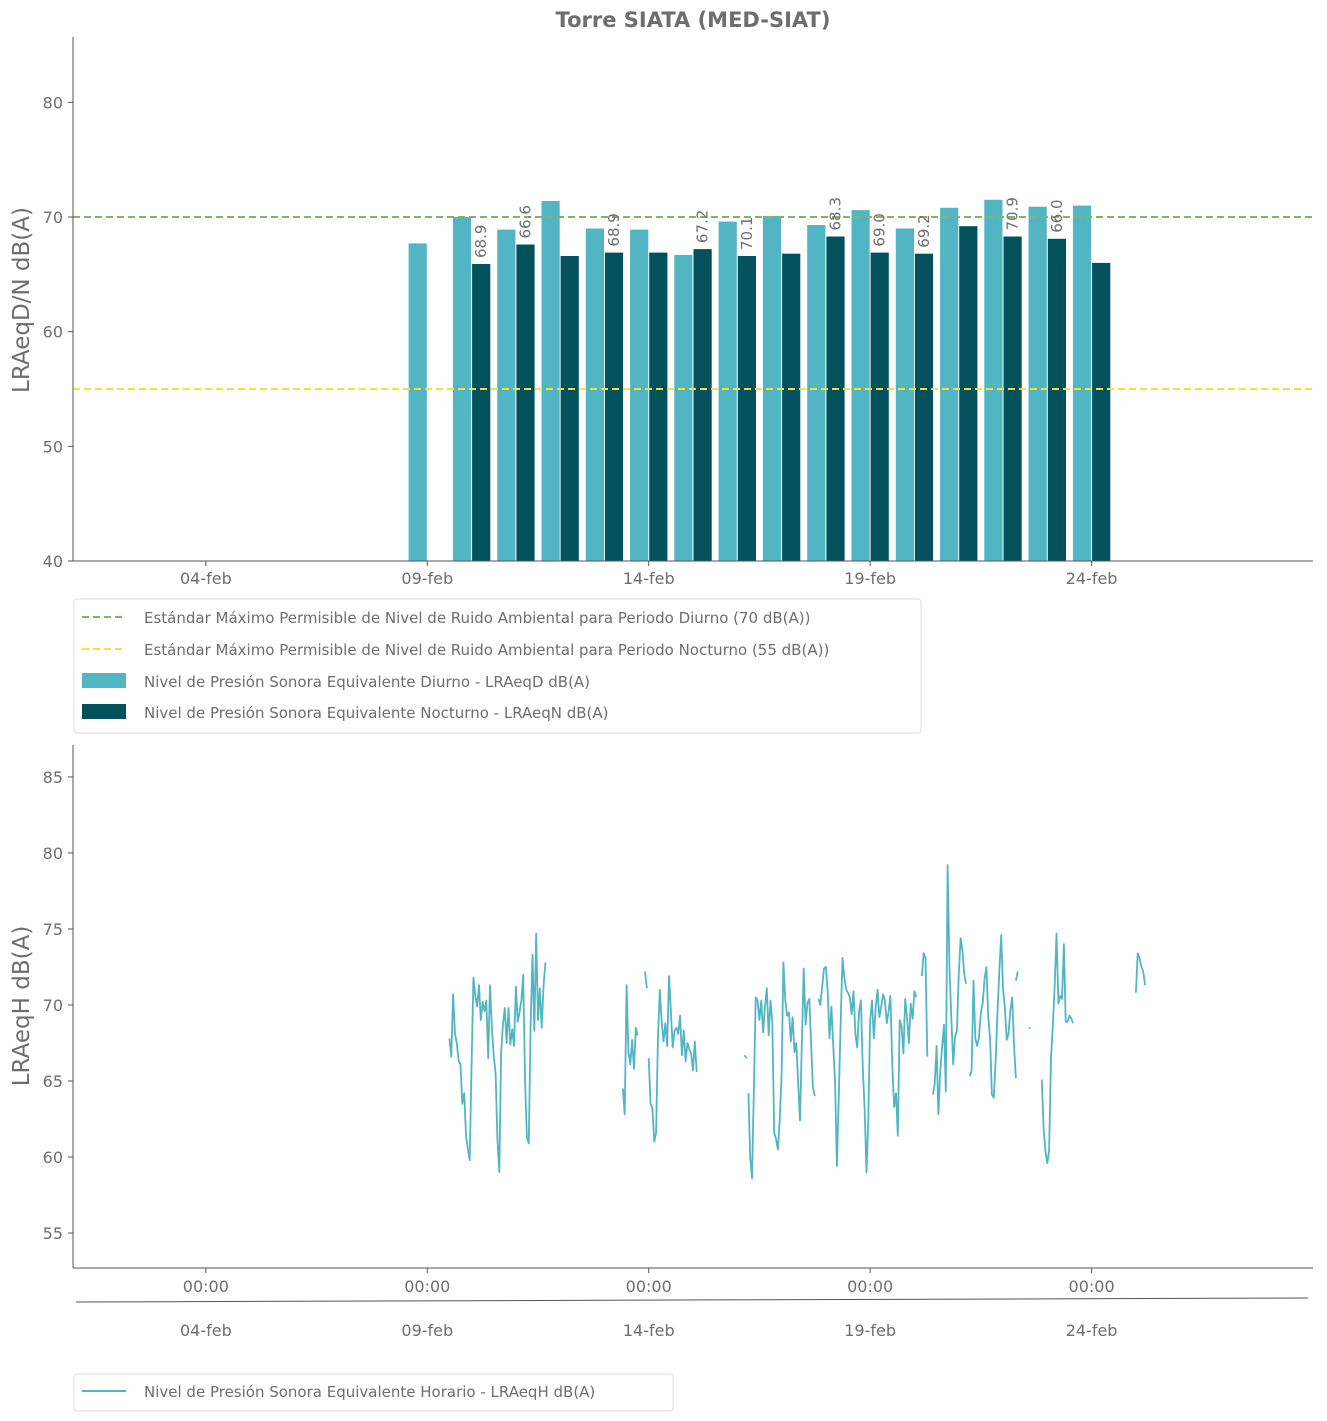 This screenshot has height=1421, width=1327. What do you see at coordinates (693, 20) in the screenshot?
I see `chart-title: Torre SIATA (MED-SIAT)` at bounding box center [693, 20].